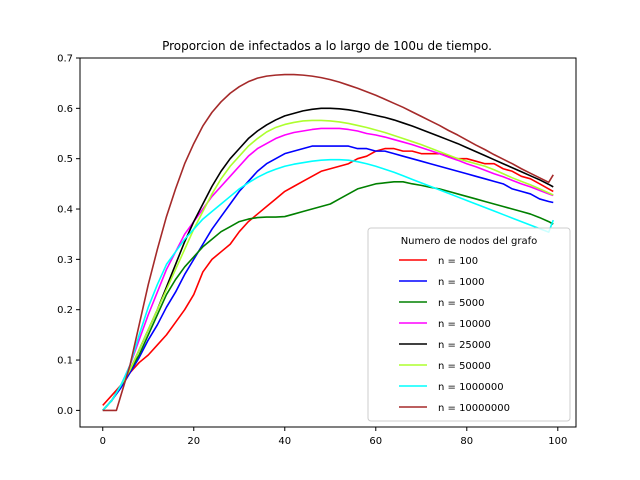  Describe the element at coordinates (458, 261) in the screenshot. I see `legend-label: n = 100` at that location.